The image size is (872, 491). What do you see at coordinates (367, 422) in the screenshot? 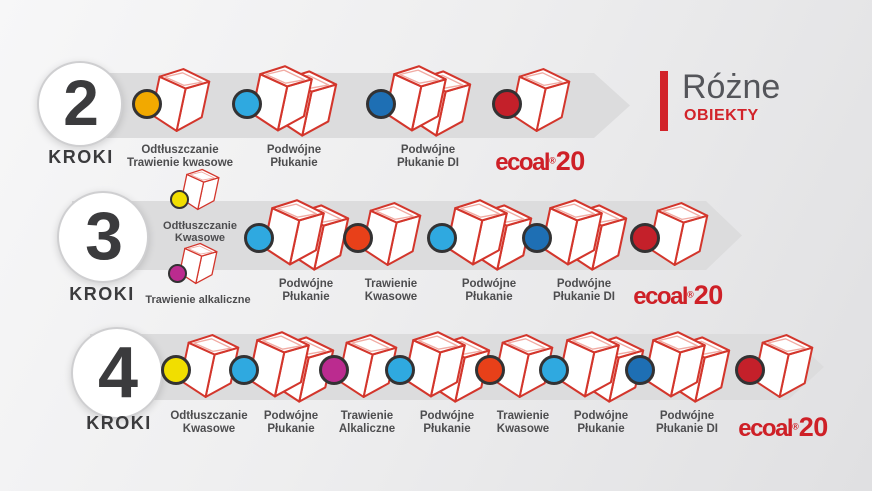
I see `step-label: Trawienie Alkaliczne` at bounding box center [367, 422].